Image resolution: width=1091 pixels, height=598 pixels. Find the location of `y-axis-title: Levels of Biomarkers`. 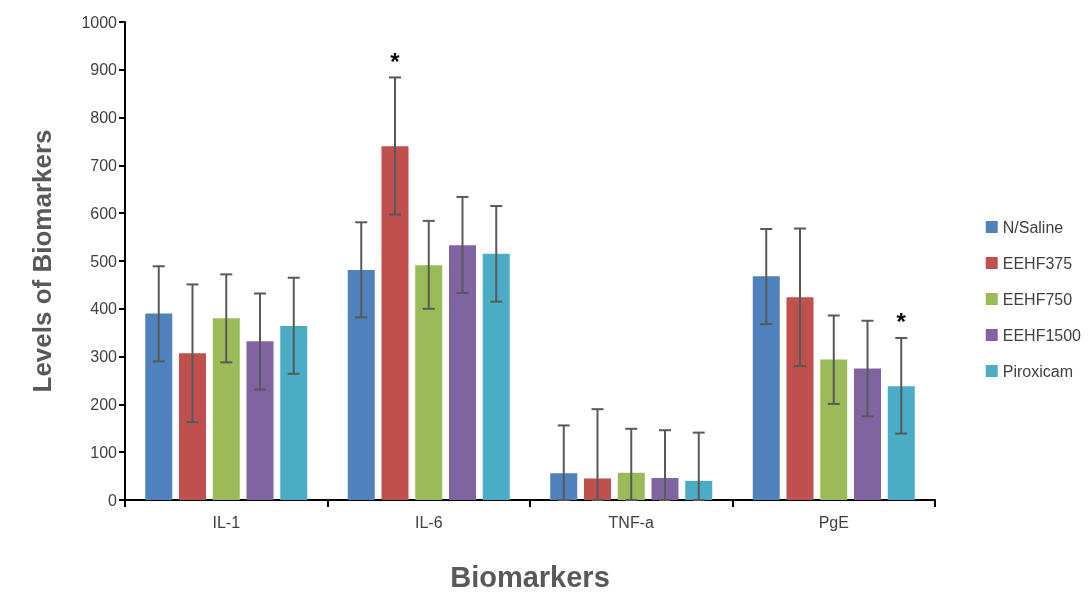

y-axis-title: Levels of Biomarkers is located at coordinates (42, 261).